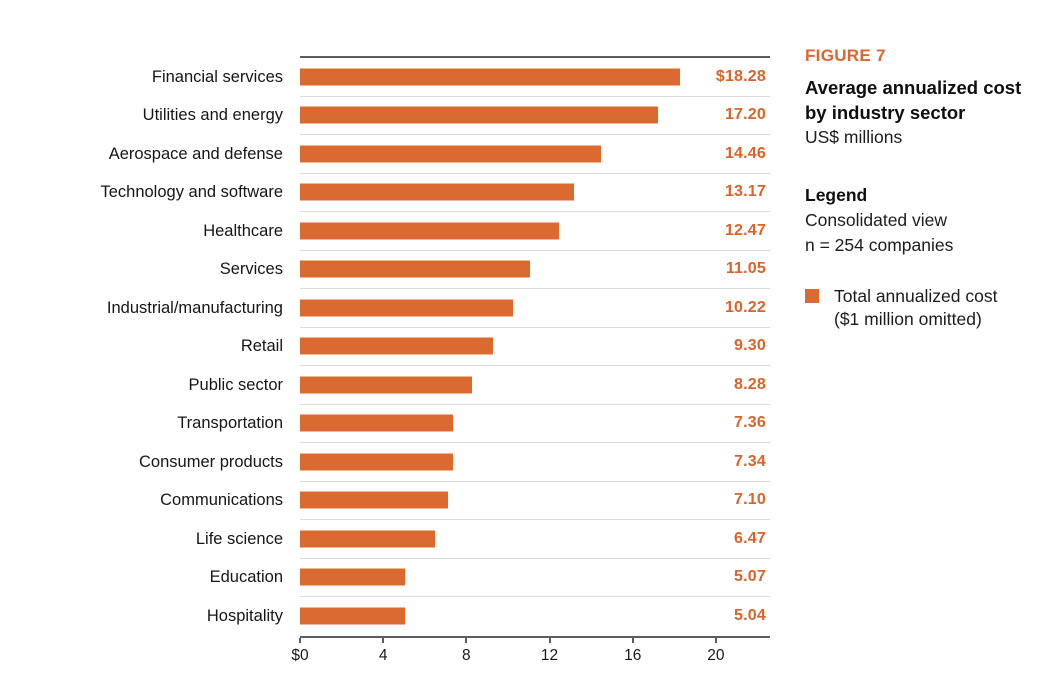  What do you see at coordinates (535, 462) in the screenshot?
I see `plot-cell: 7.34` at bounding box center [535, 462].